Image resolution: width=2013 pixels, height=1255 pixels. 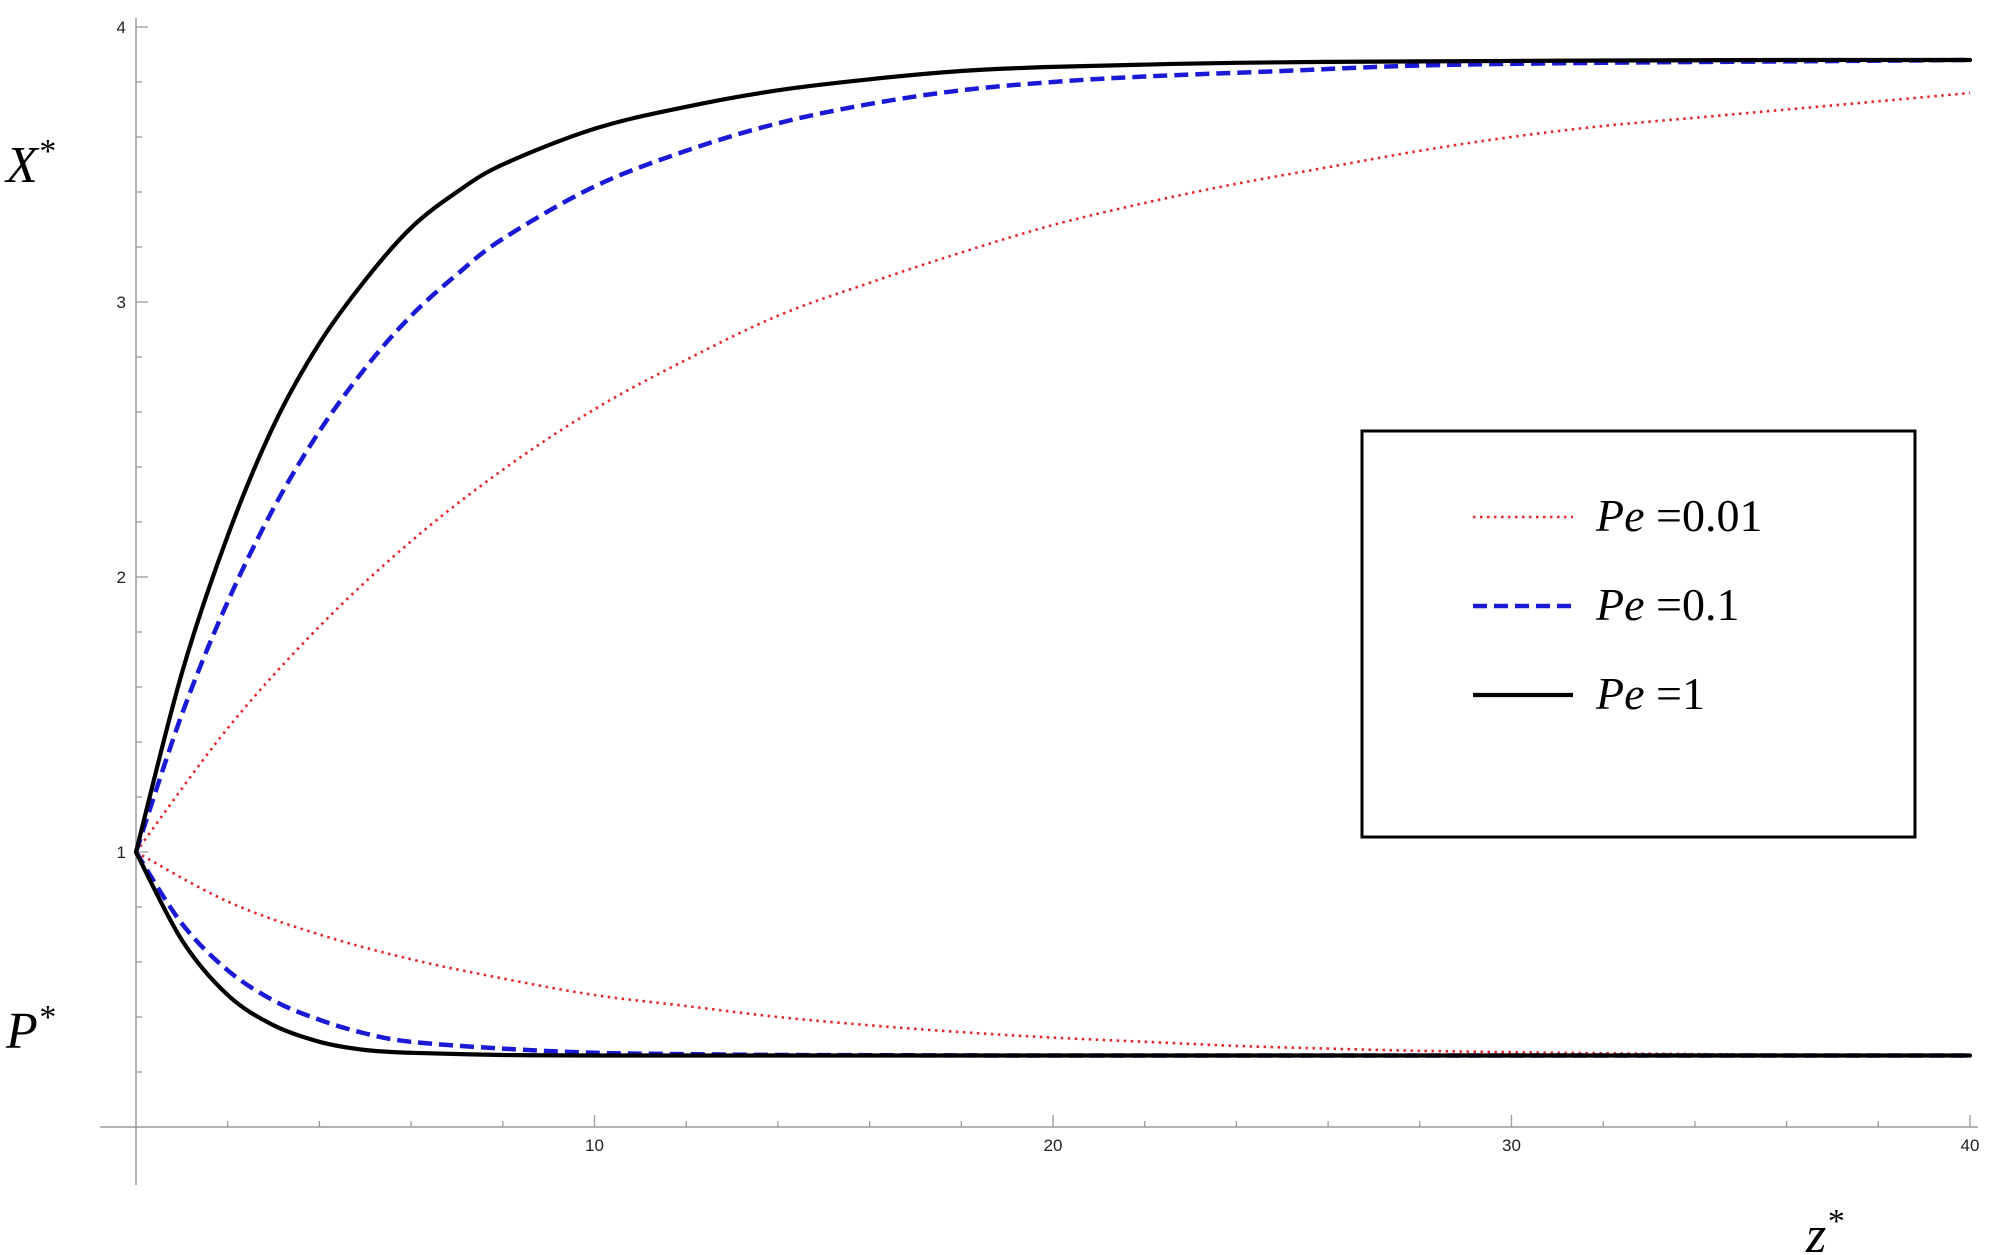 What do you see at coordinates (1697, 604) in the screenshot?
I see `legend-label-value: =0.1` at bounding box center [1697, 604].